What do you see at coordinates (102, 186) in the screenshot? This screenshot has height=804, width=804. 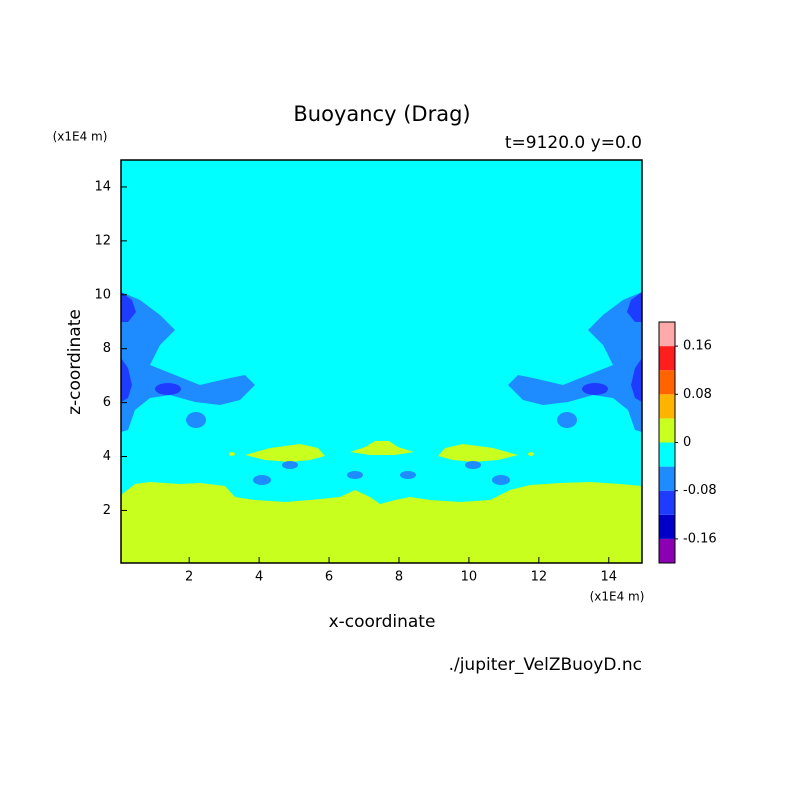 I see `y-tick-label: 14` at bounding box center [102, 186].